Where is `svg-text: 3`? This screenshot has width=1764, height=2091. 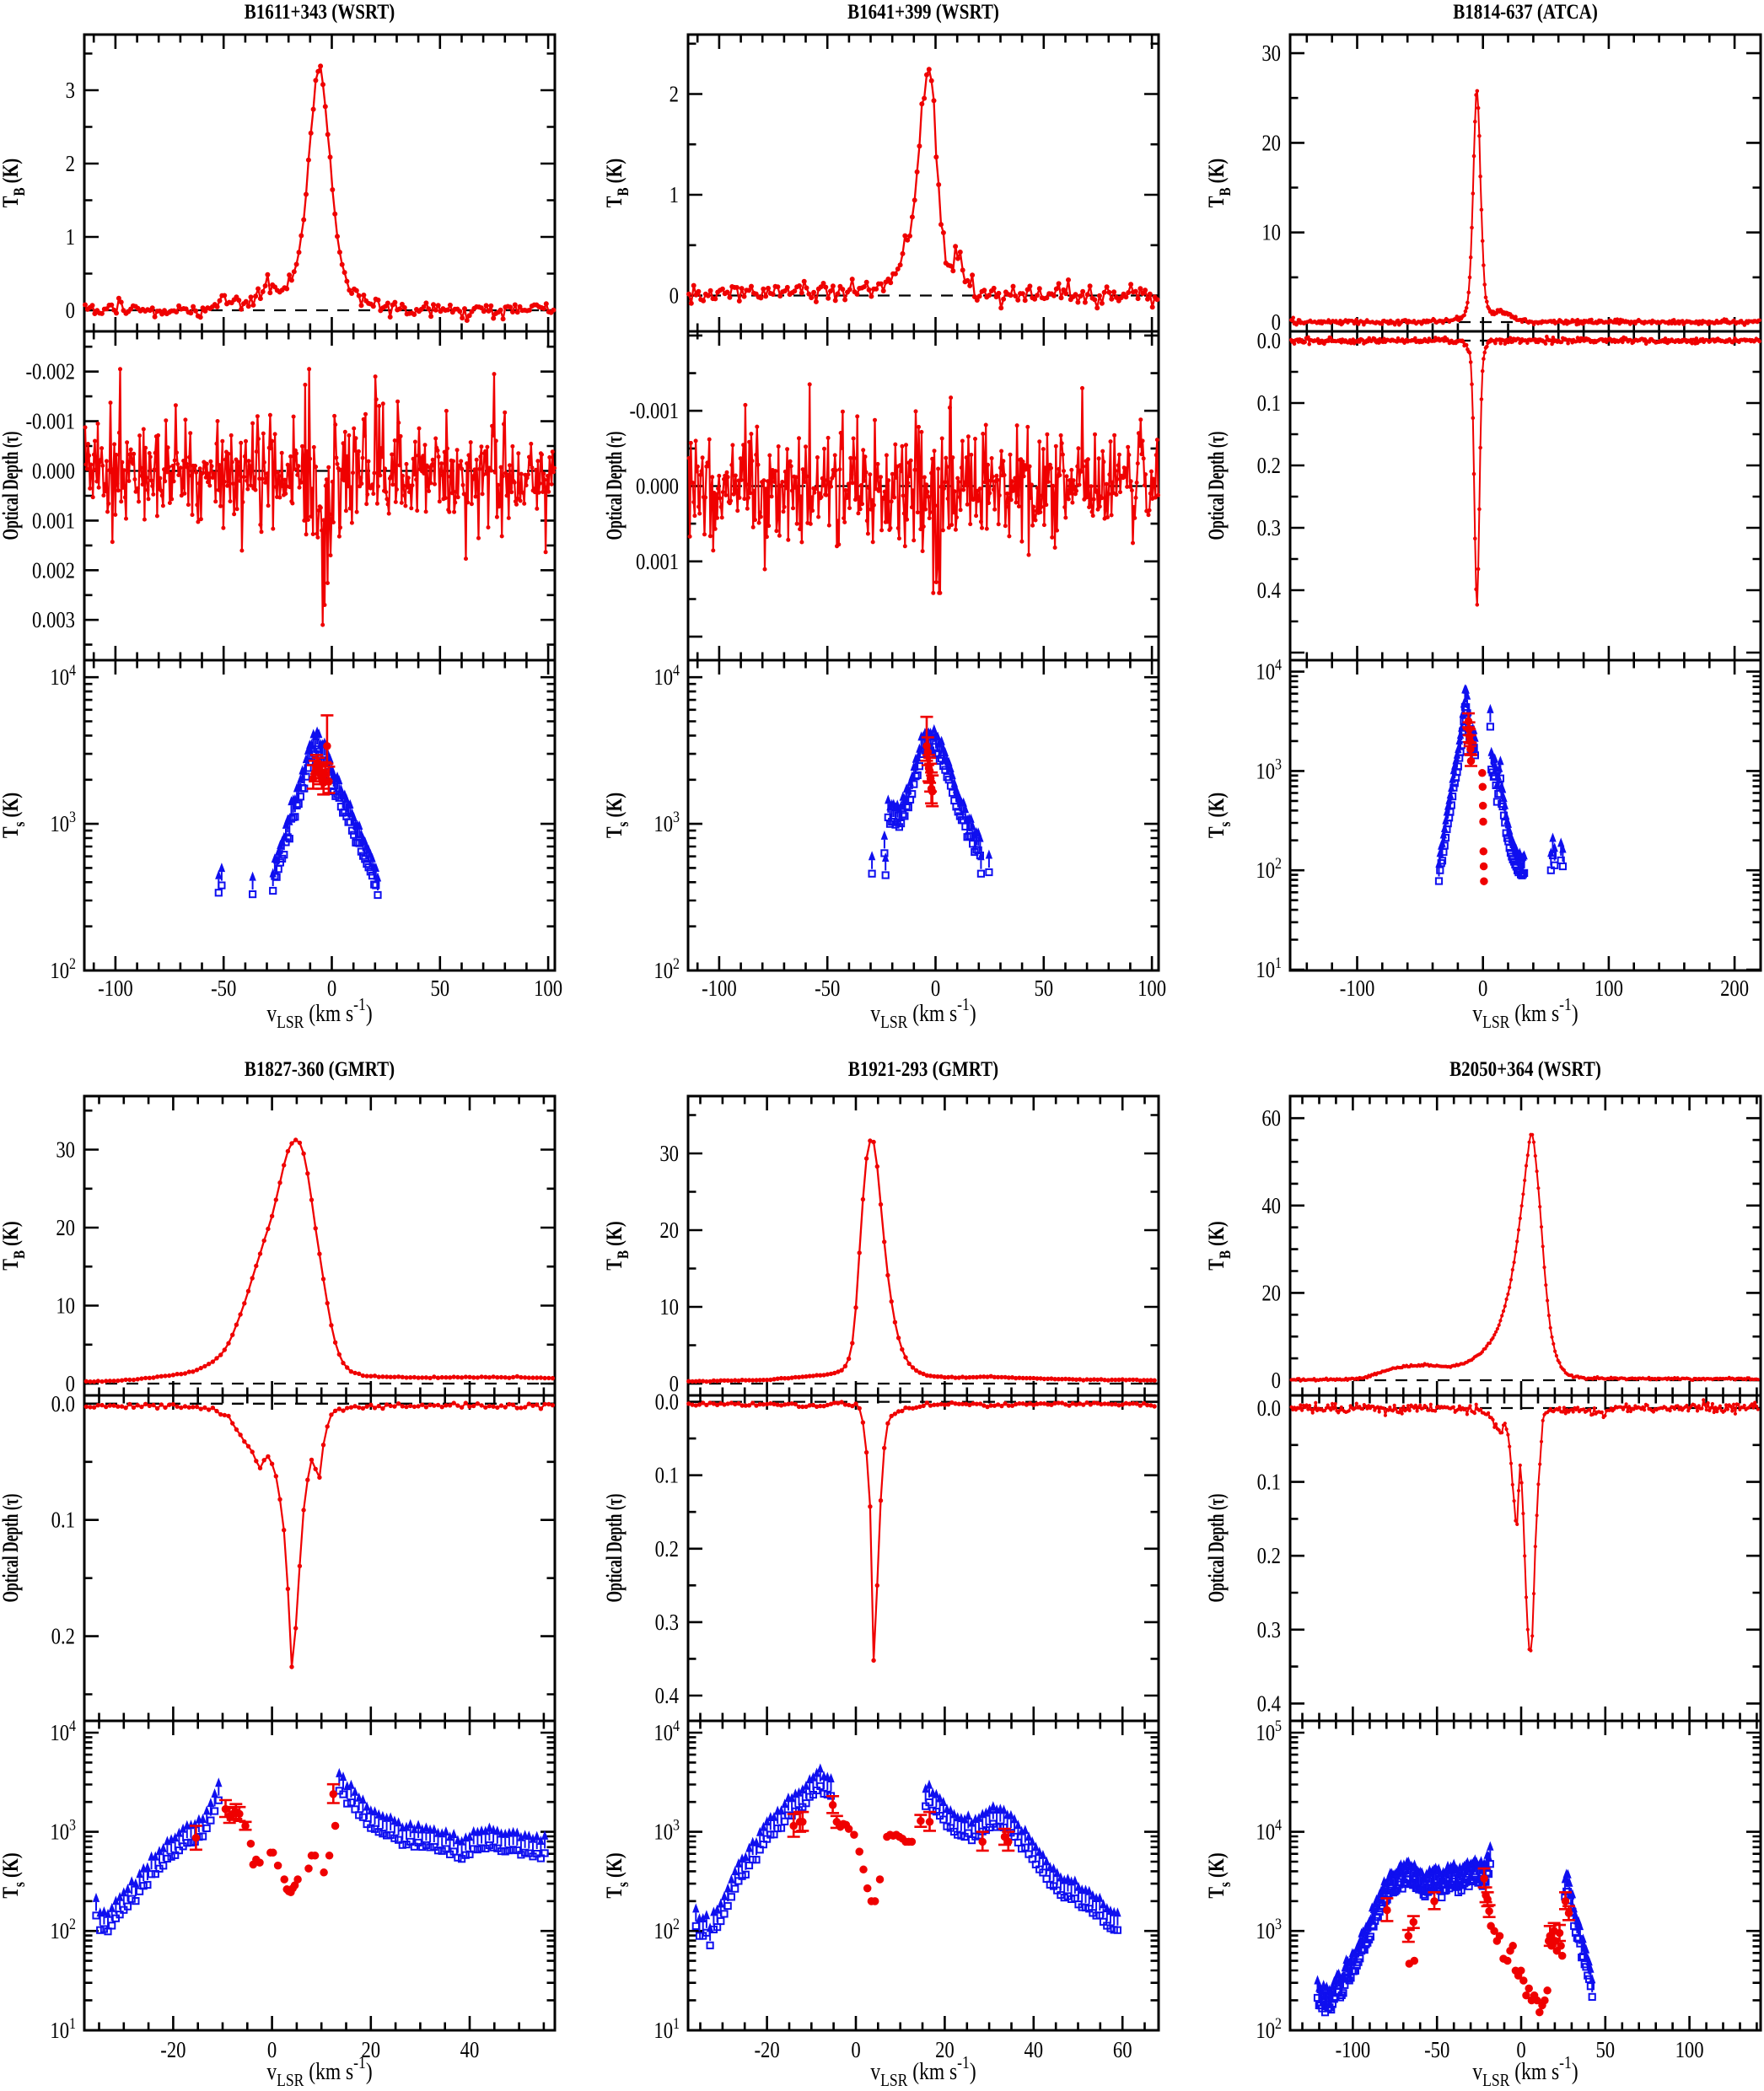 svg-text: 3 is located at coordinates (70, 90).